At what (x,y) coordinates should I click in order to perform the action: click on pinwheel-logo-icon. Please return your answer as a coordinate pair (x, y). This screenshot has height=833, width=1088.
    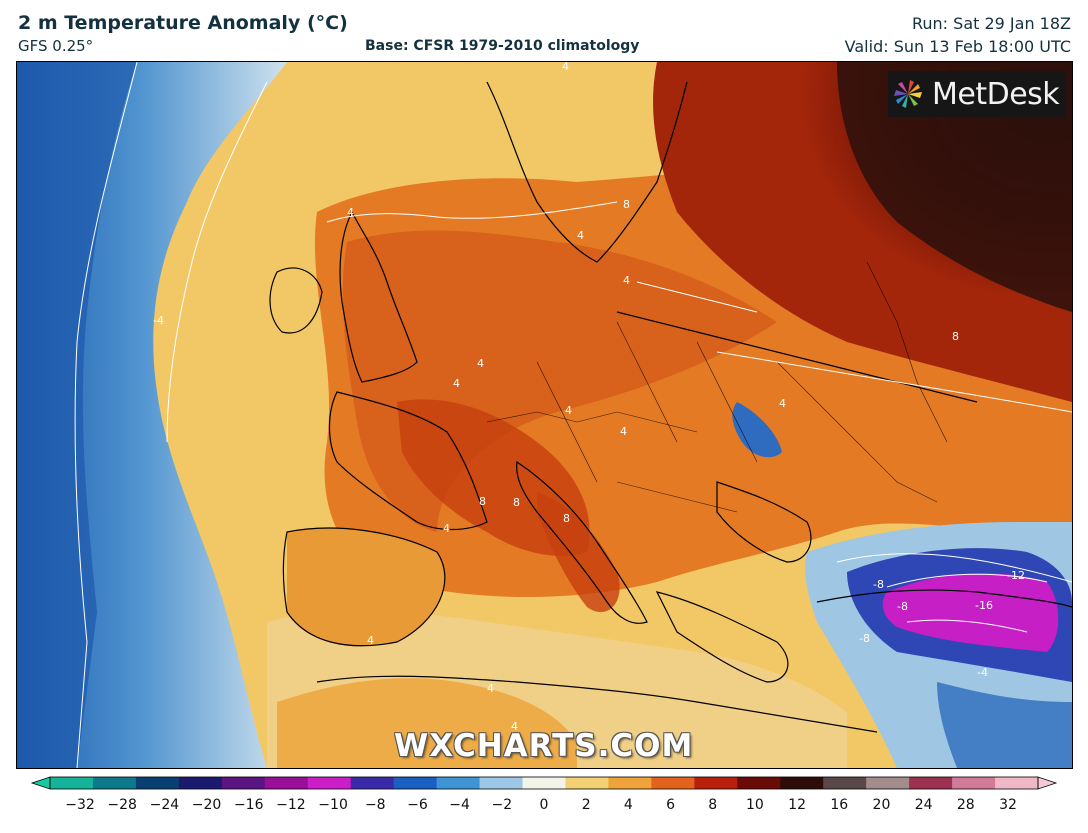
    Looking at the image, I should click on (908, 94).